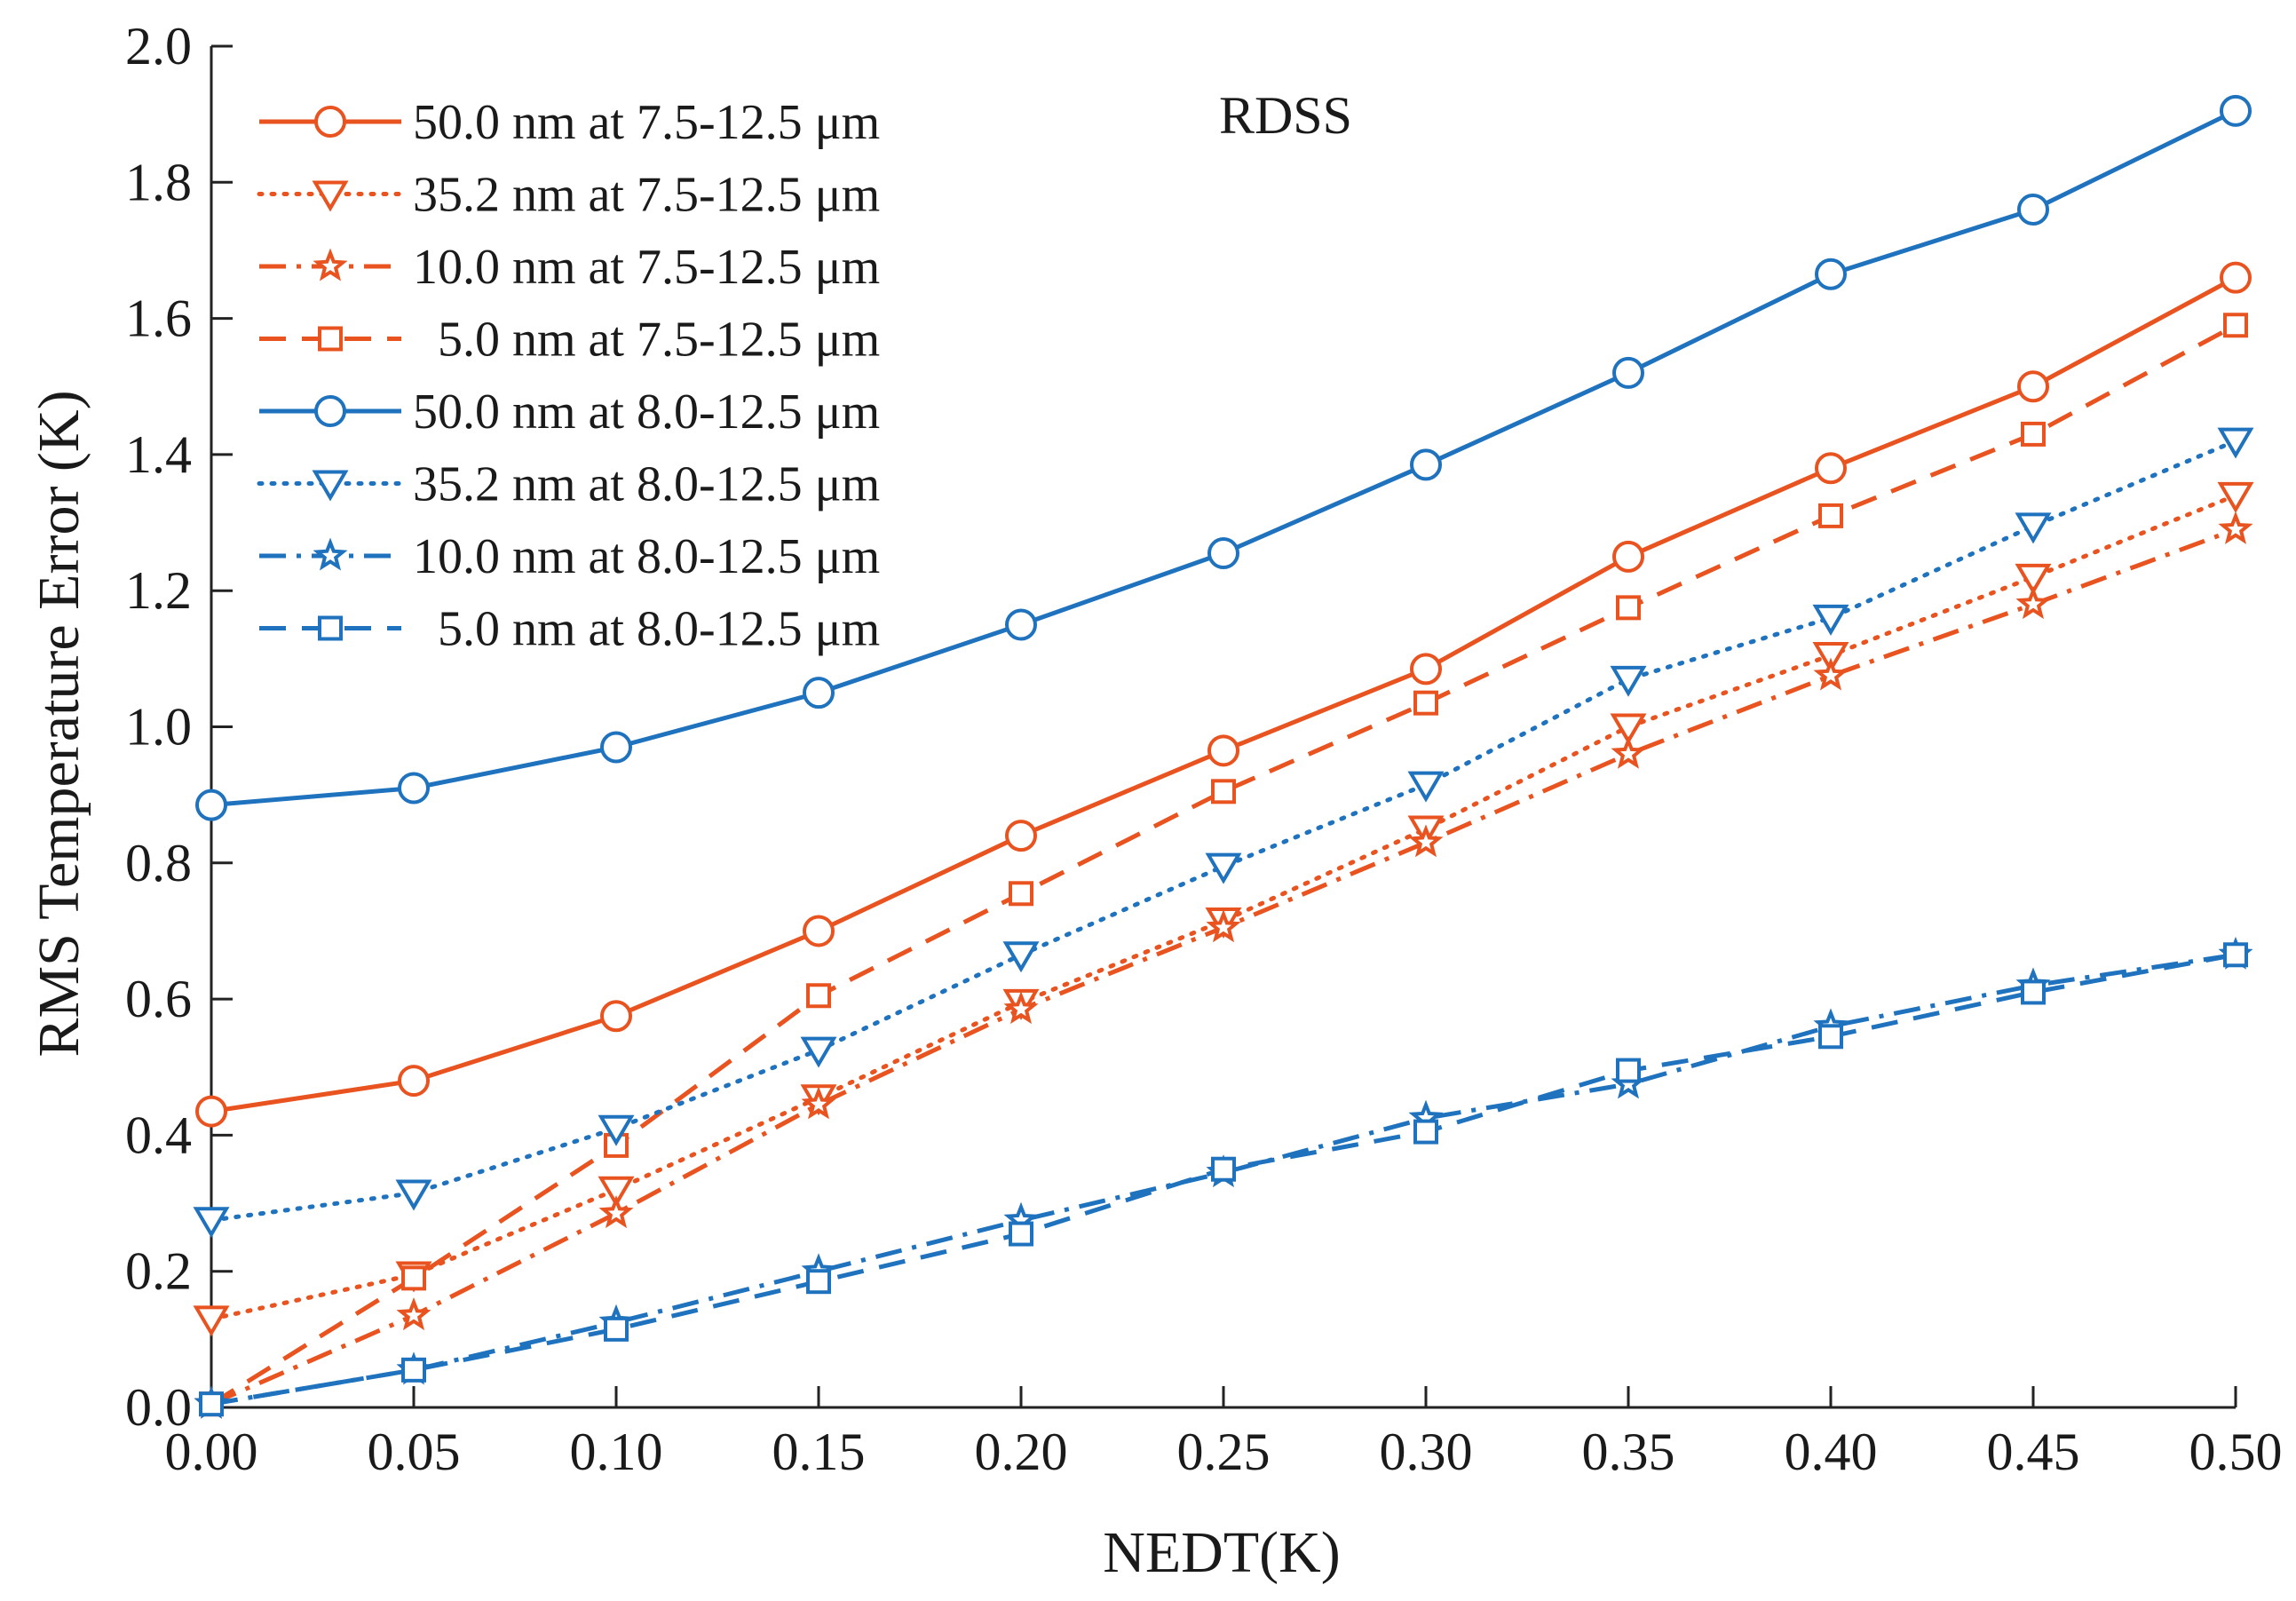 The height and width of the screenshot is (1601, 2296). I want to click on x-tick-label: 0.20, so click(1021, 1452).